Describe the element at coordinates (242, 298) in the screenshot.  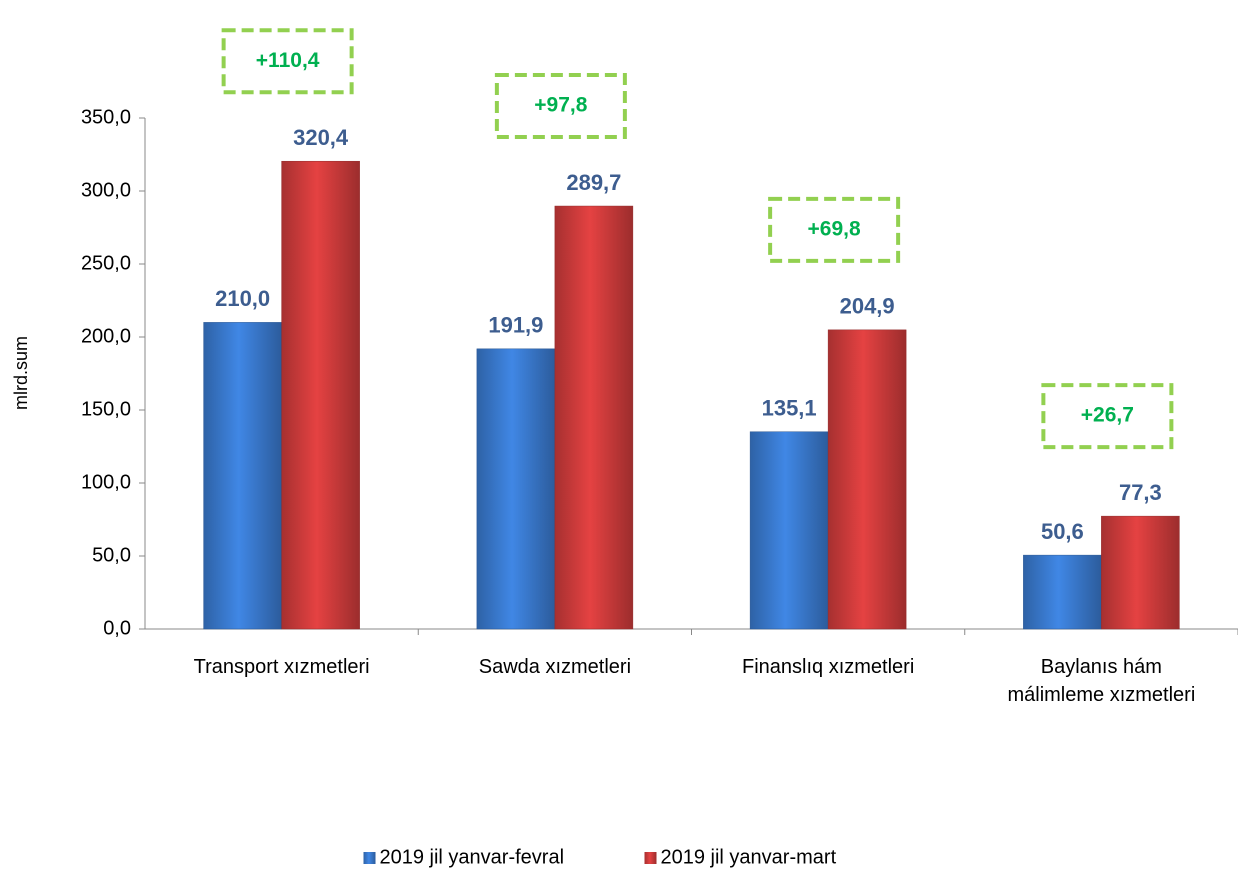
I see `value-label: 210,0` at that location.